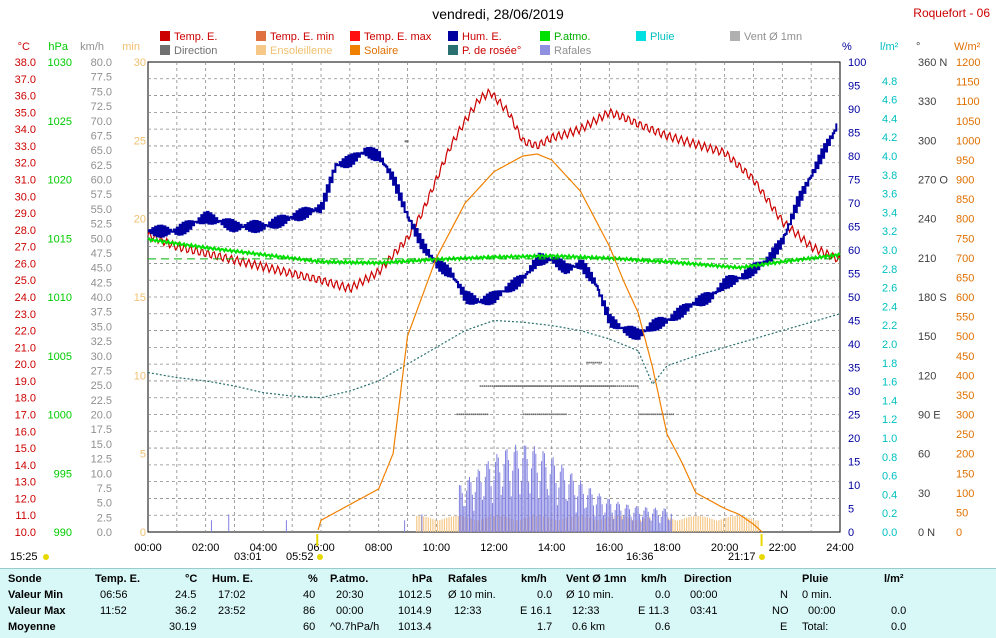  Describe the element at coordinates (965, 435) in the screenshot. I see `axis-tick-solar: 250` at that location.